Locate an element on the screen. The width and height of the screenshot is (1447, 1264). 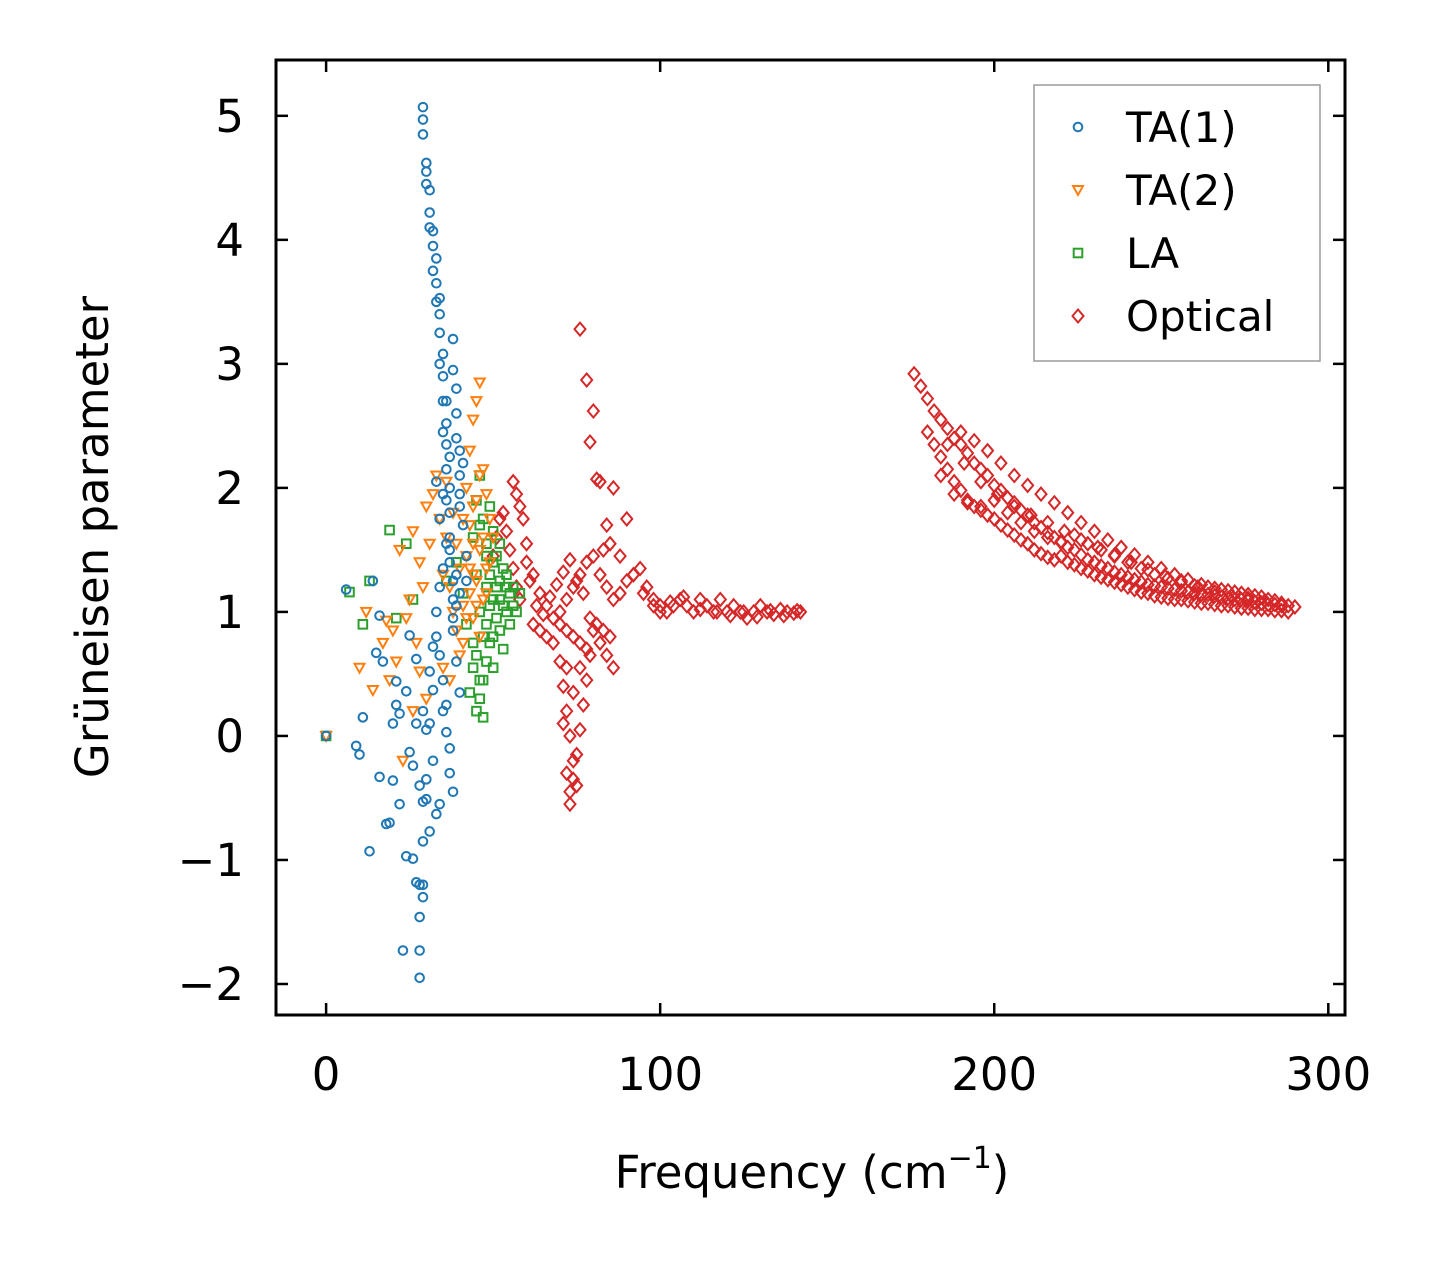
legend: TA(1) TA(2) LA Optical is located at coordinates (1177, 223).